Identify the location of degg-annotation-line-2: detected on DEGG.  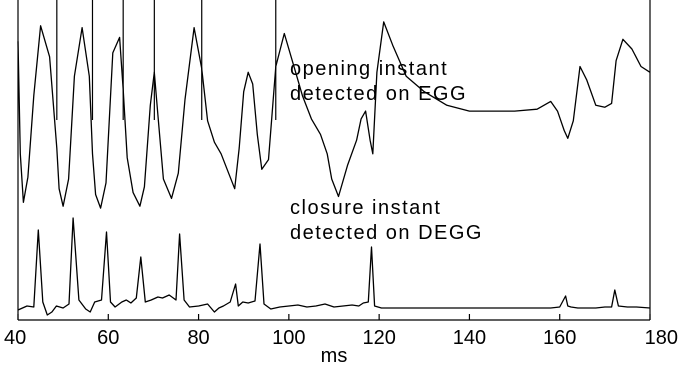
(386, 233).